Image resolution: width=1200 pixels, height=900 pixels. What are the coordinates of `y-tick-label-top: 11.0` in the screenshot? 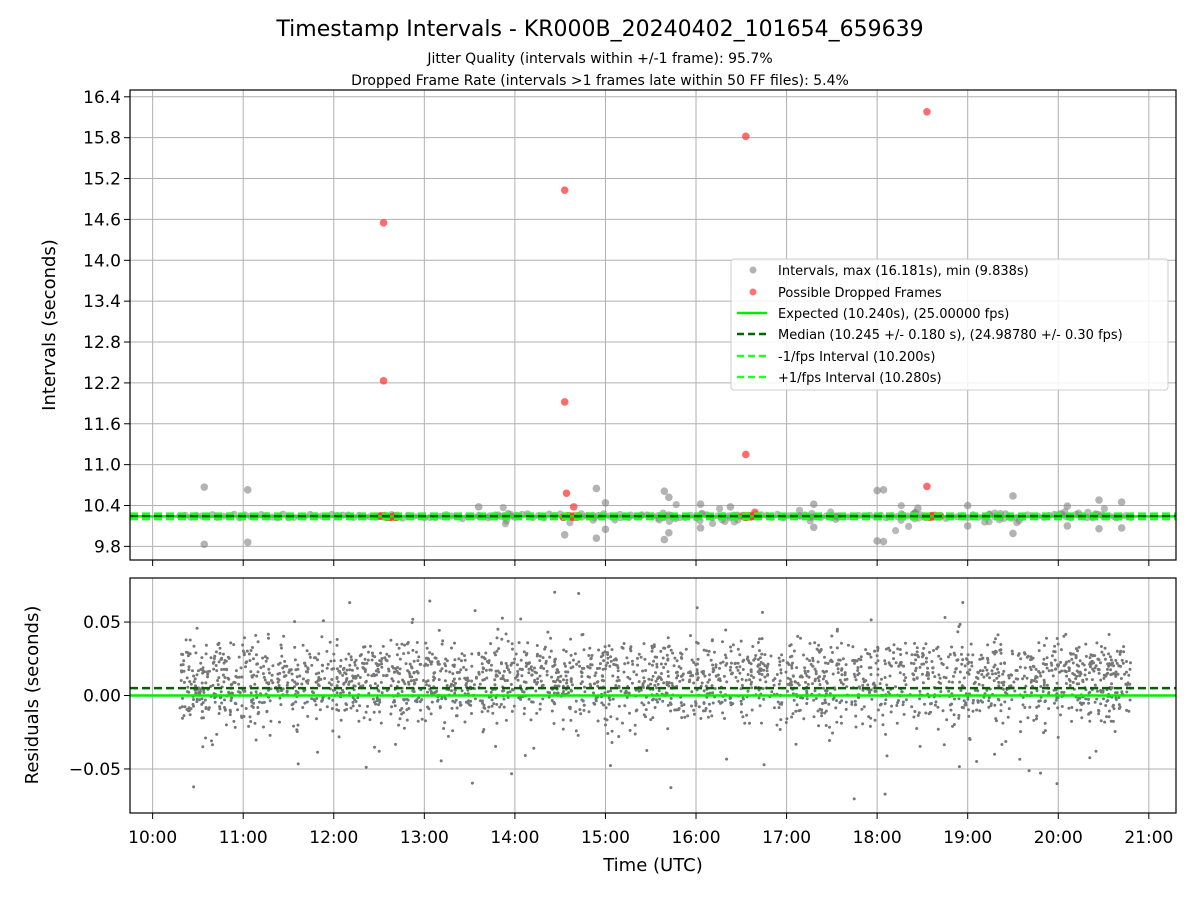 It's located at (102, 466).